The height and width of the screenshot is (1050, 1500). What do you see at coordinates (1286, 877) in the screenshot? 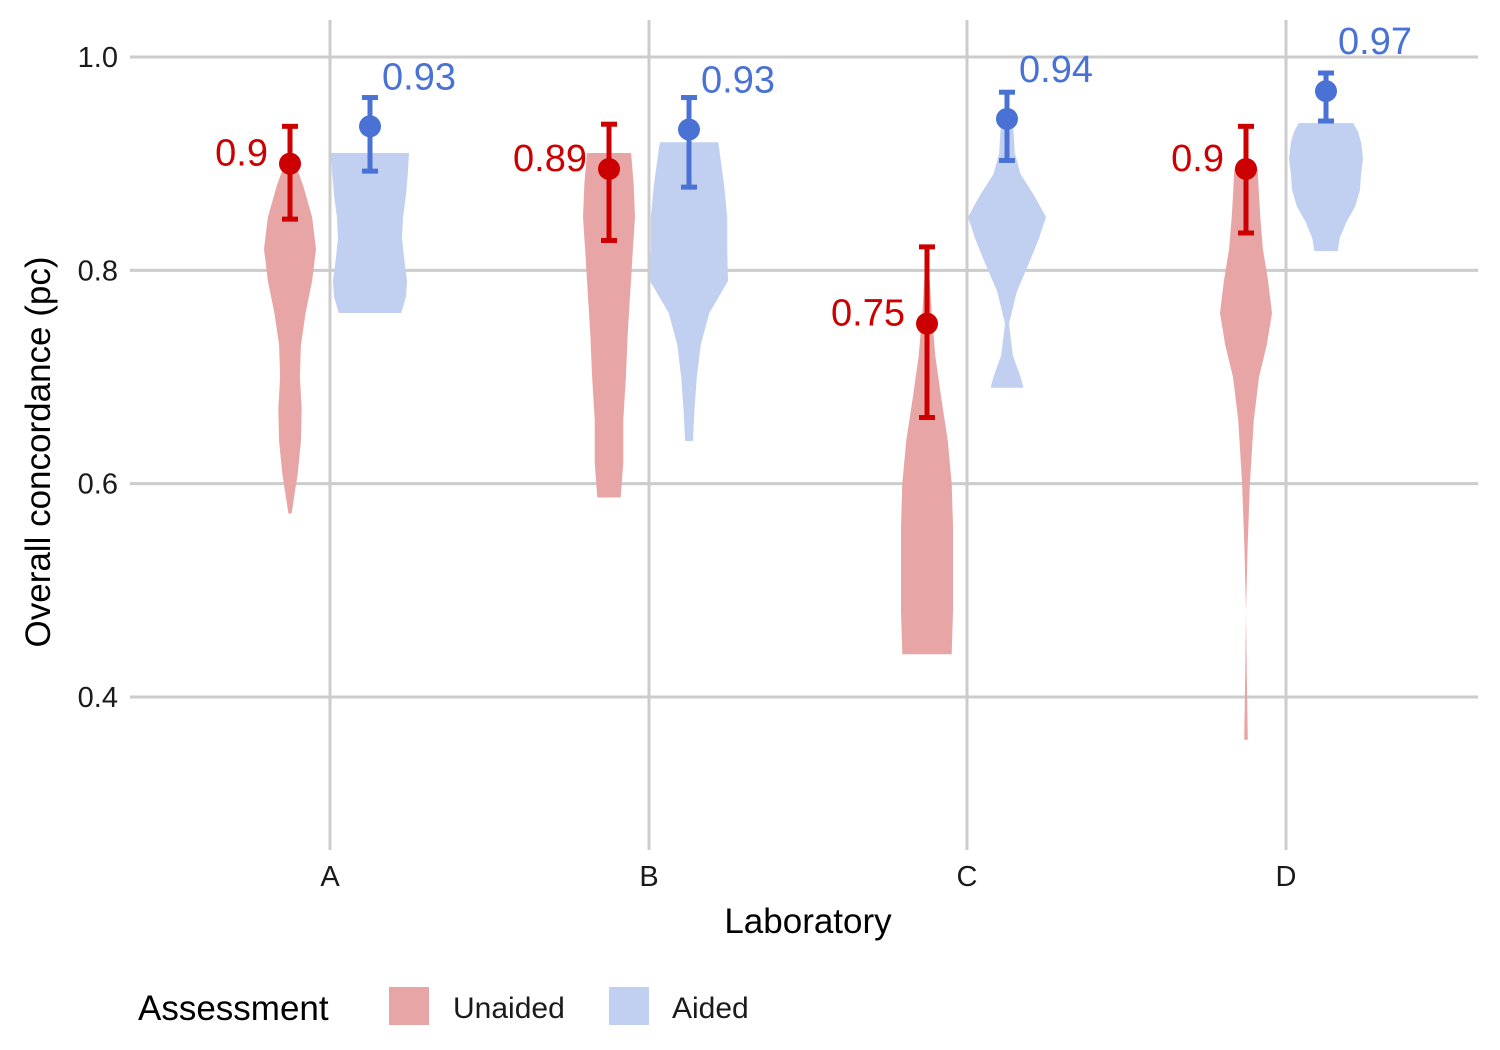
I see `x-tick-label: D` at bounding box center [1286, 877].